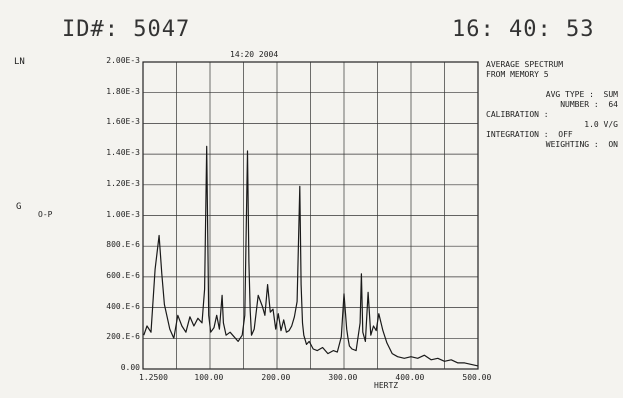 Image resolution: width=623 pixels, height=398 pixels. I want to click on y-tick-label: 400.E-6, so click(123, 306).